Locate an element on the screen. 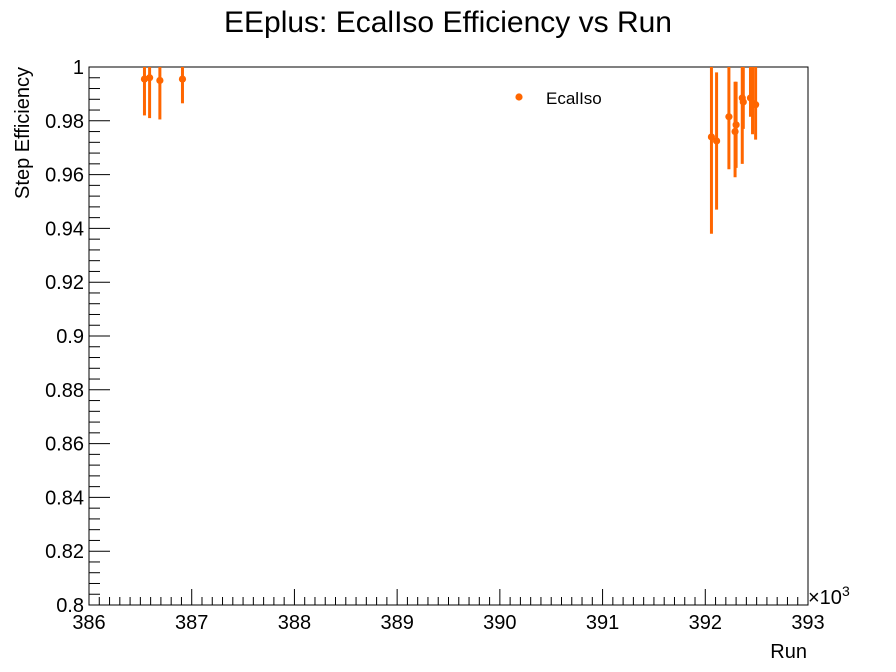 Image resolution: width=896 pixels, height=672 pixels. x-tick-label: 389 is located at coordinates (396, 623).